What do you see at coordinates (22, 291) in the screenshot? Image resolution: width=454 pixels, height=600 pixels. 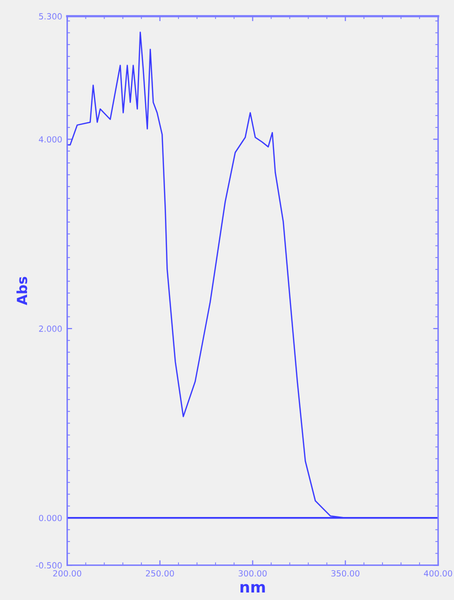 I see `y-axis-title: Abs` at bounding box center [22, 291].